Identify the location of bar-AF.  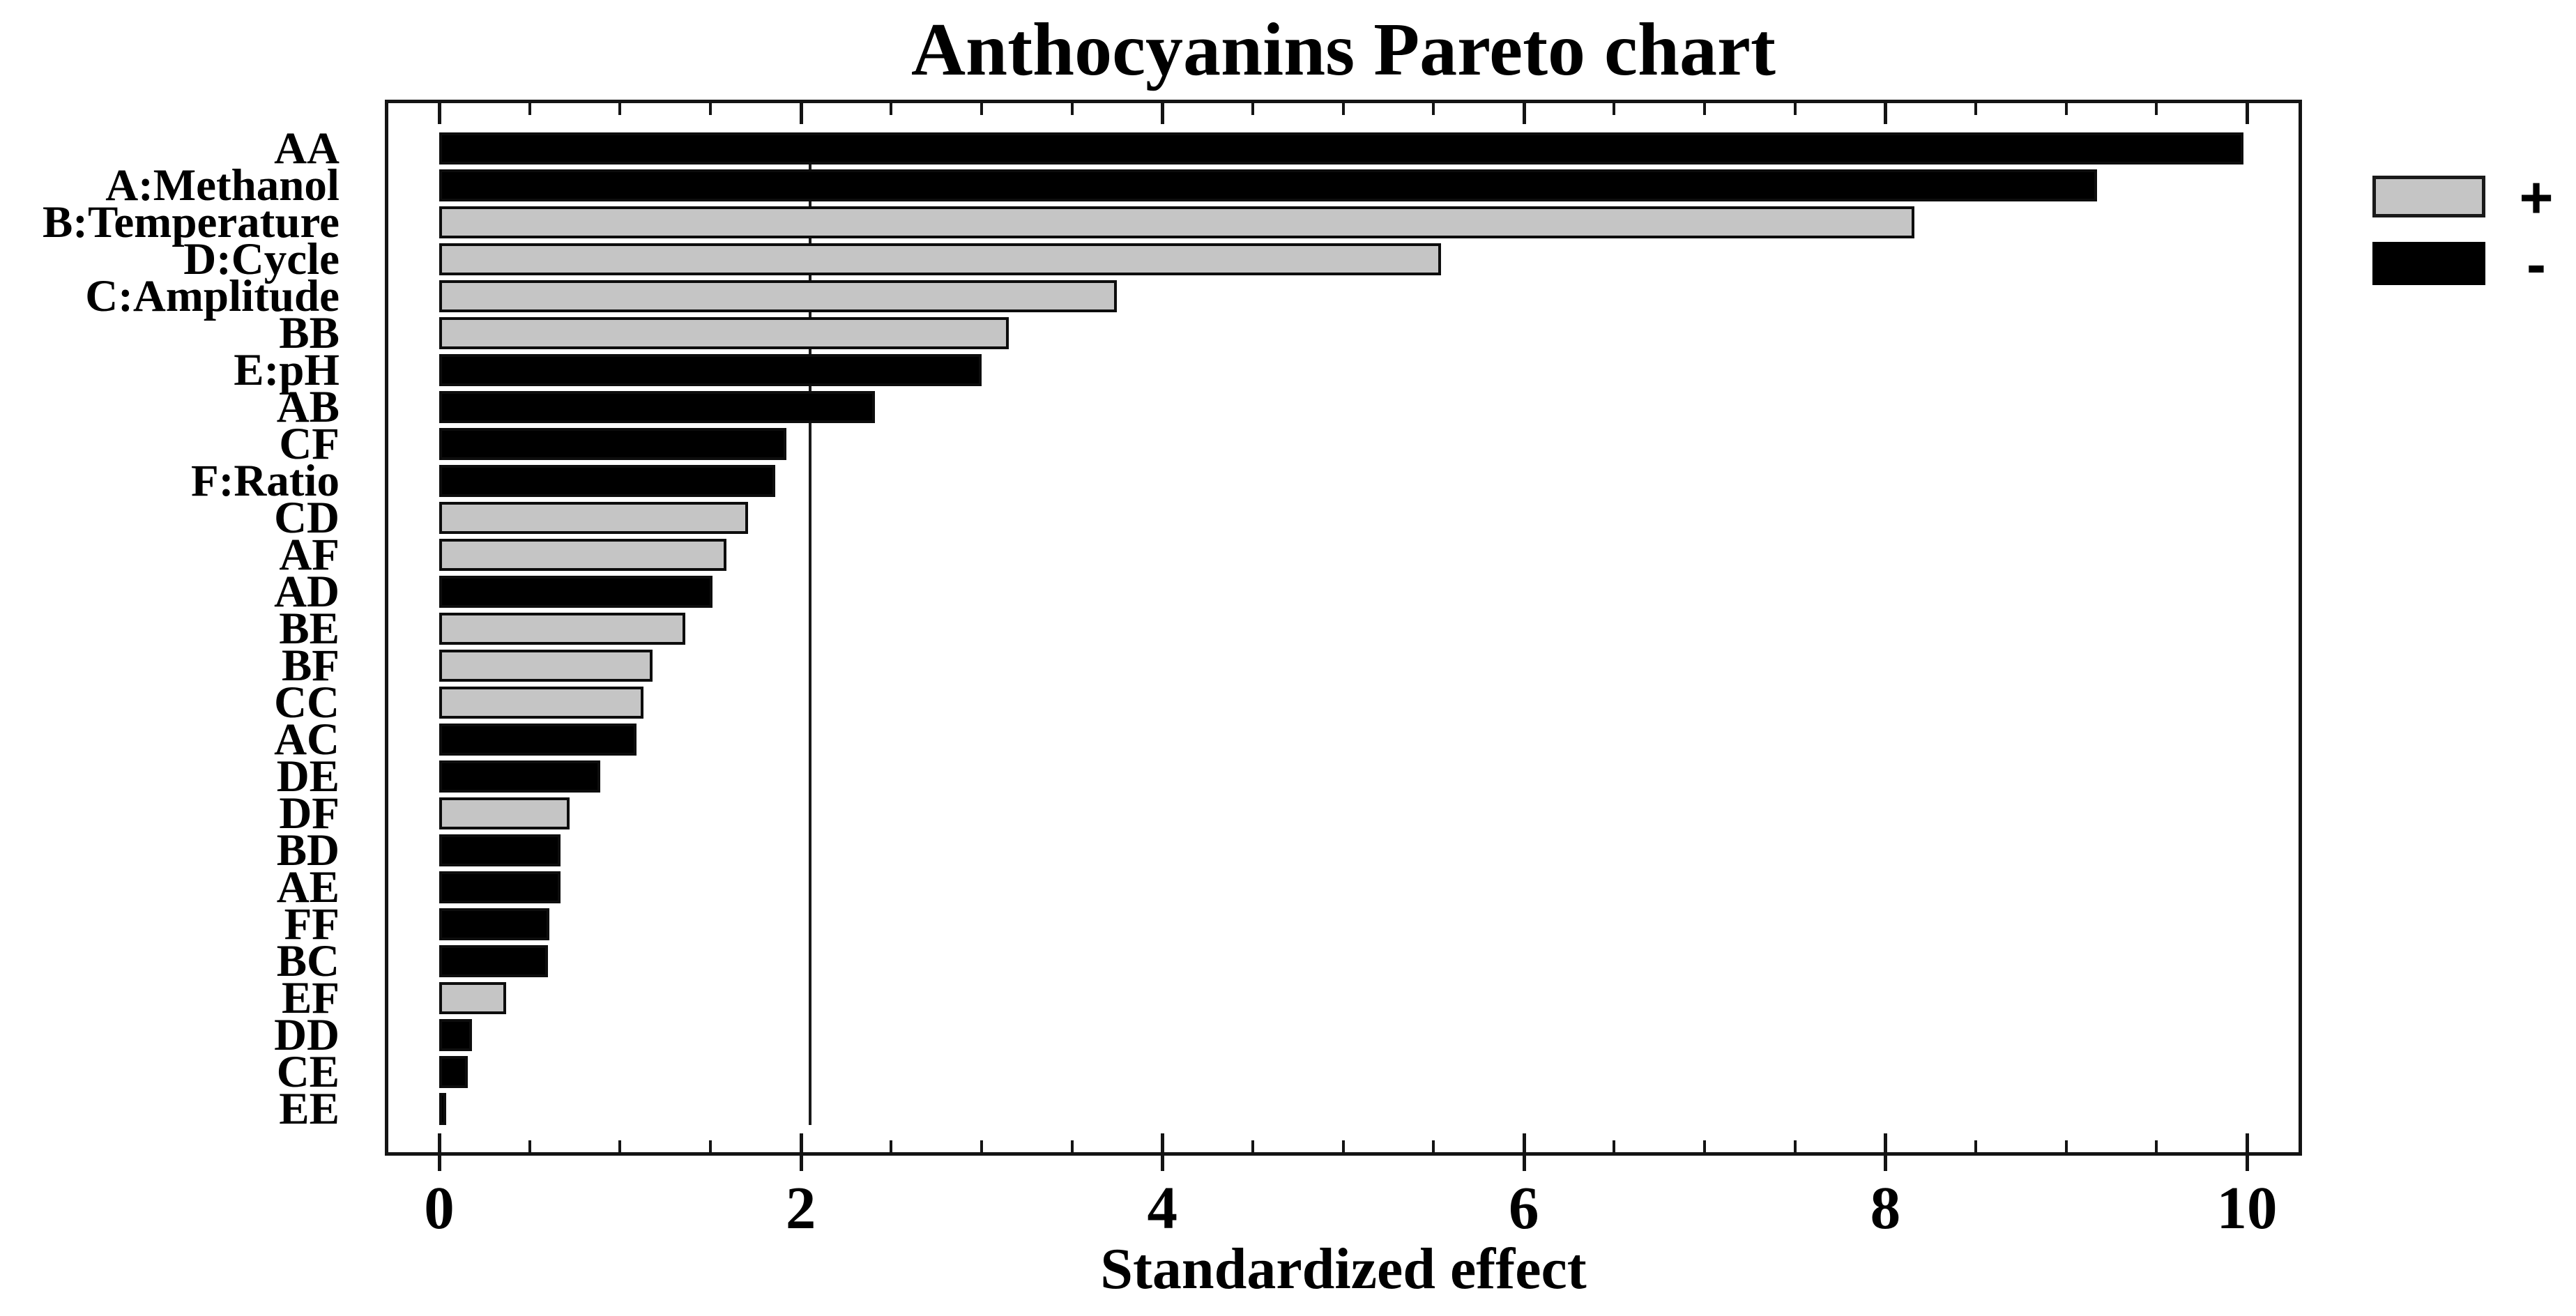
(583, 555).